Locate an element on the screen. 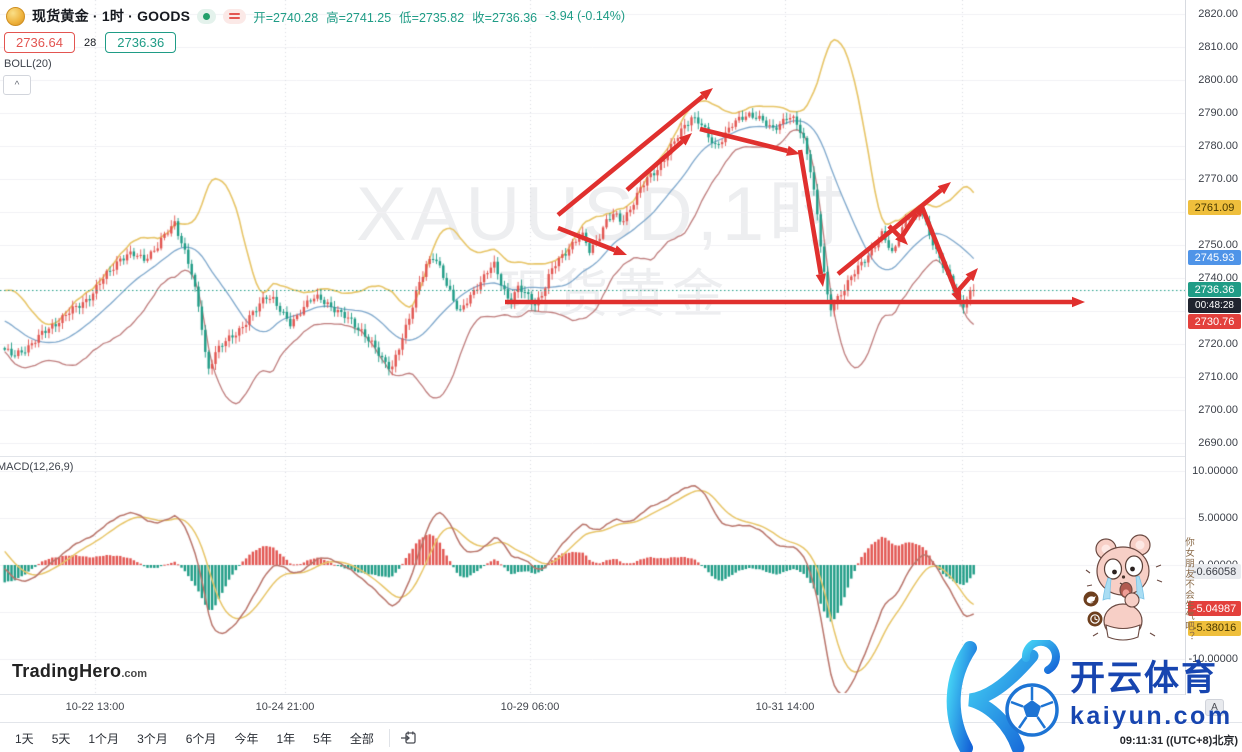  macd-dea-badge: -5.38016 is located at coordinates (1214, 628).